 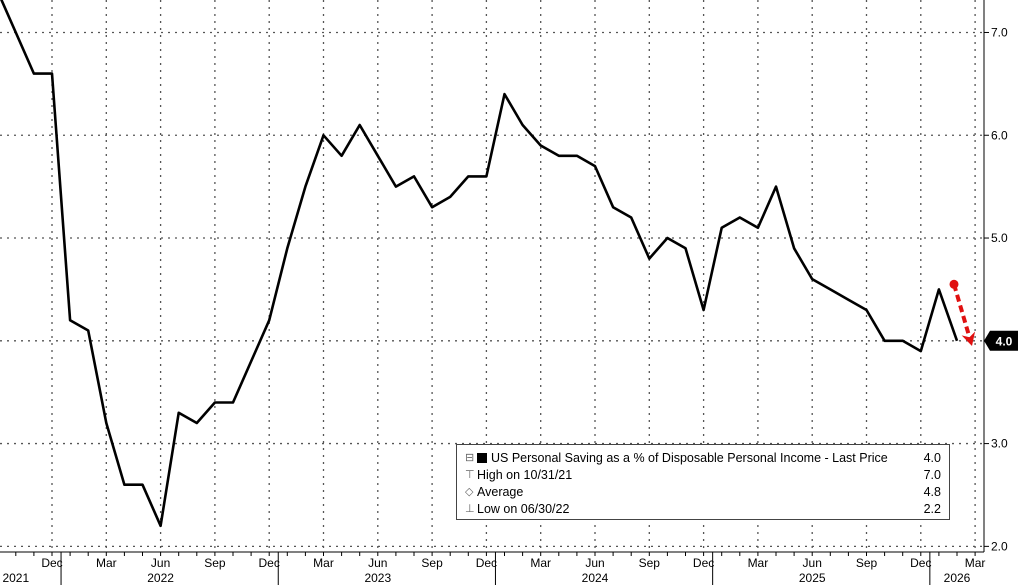 What do you see at coordinates (957, 578) in the screenshot?
I see `year-label: 2026` at bounding box center [957, 578].